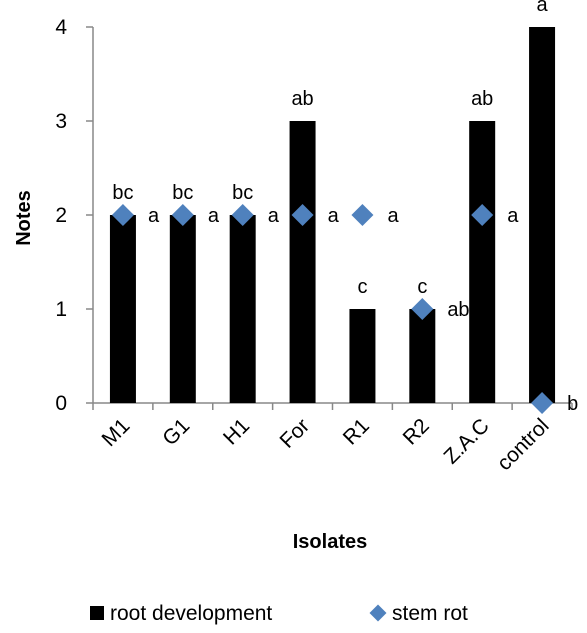 This screenshot has width=587, height=633. I want to click on category-label-z-a-c: Z.A.C, so click(467, 441).